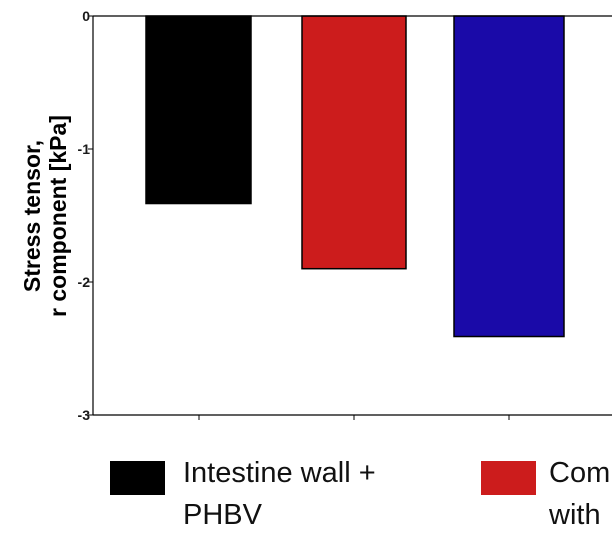 The width and height of the screenshot is (612, 535). What do you see at coordinates (58, 216) in the screenshot?
I see `y-axis-title-line-2: r component [kPa]` at bounding box center [58, 216].